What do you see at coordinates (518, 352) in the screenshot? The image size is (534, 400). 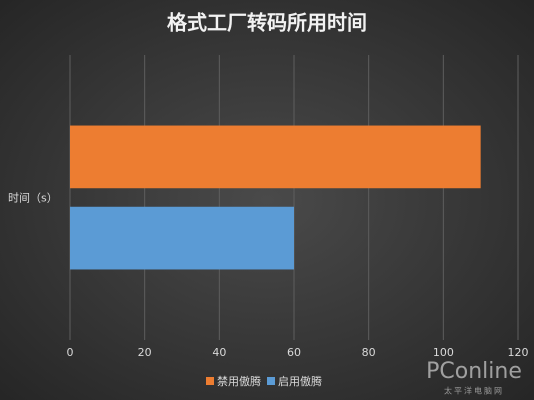 I see `x-tick-label: 120` at bounding box center [518, 352].